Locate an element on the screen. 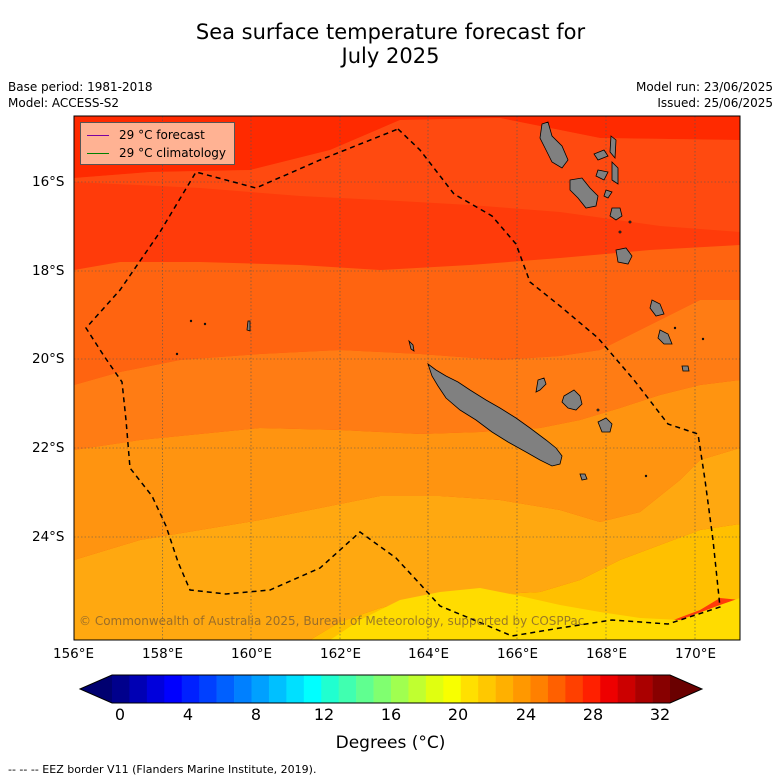 This screenshot has height=781, width=781. colorbar-under-arrow is located at coordinates (96, 689).